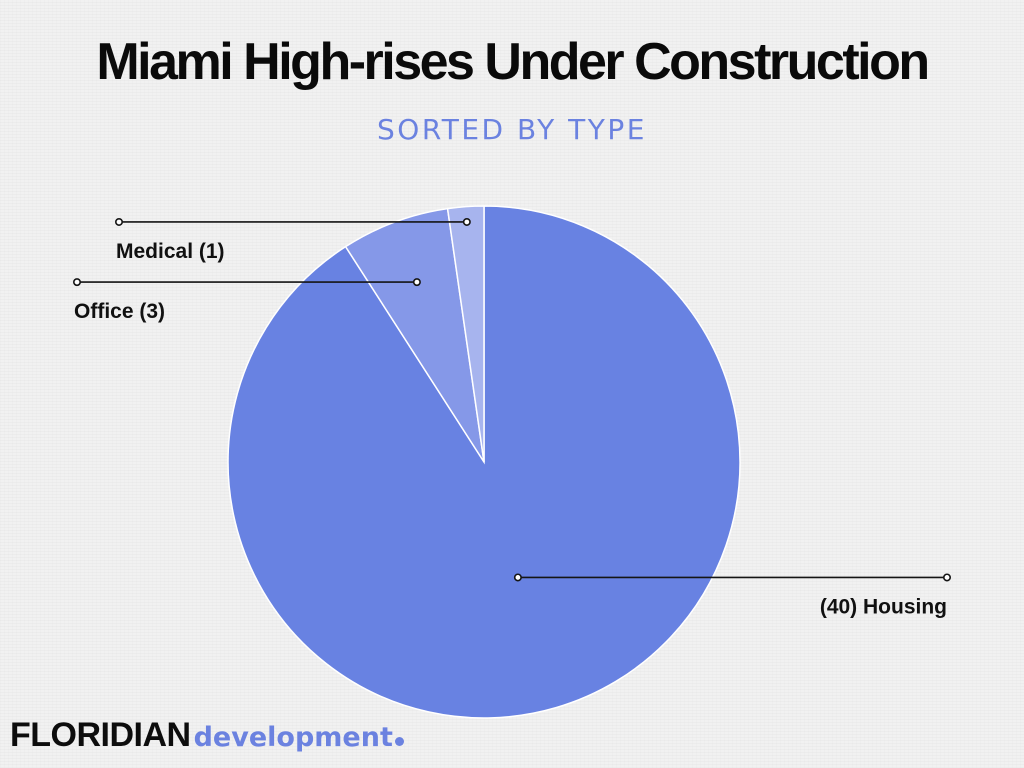 The height and width of the screenshot is (768, 1024). What do you see at coordinates (883, 606) in the screenshot?
I see `slice-label-housing: (40) Housing` at bounding box center [883, 606].